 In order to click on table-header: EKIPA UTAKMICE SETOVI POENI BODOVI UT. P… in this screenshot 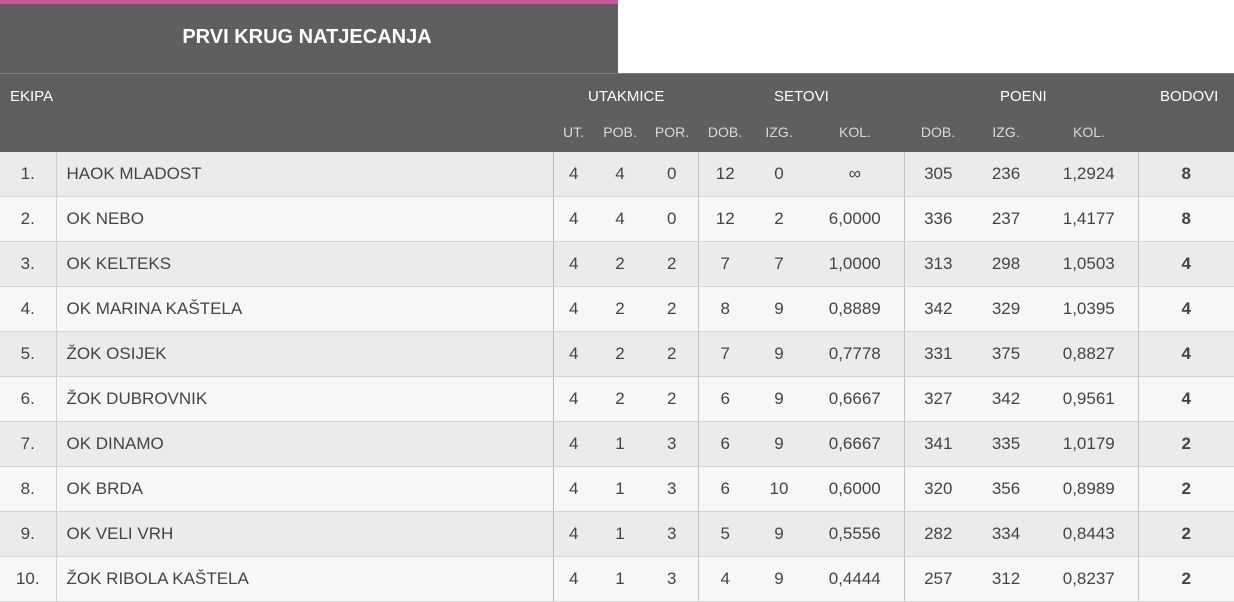, I will do `click(617, 113)`.